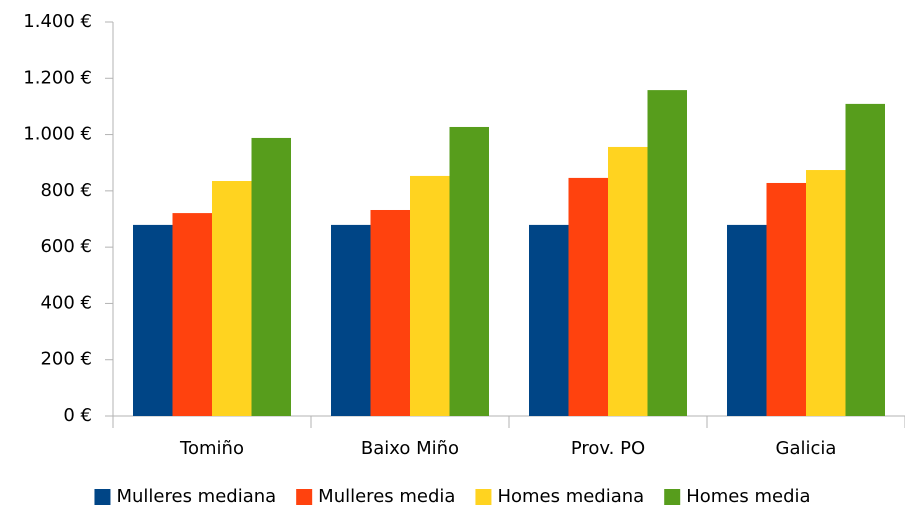 The width and height of the screenshot is (905, 518). Describe the element at coordinates (748, 496) in the screenshot. I see `legend-label: Homes media` at that location.